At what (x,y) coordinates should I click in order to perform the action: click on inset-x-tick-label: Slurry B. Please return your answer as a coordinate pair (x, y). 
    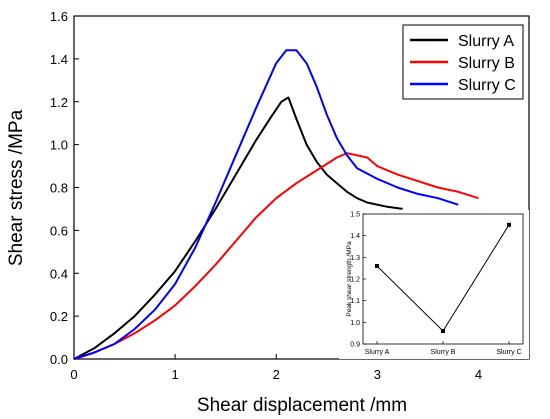
    Looking at the image, I should click on (443, 352).